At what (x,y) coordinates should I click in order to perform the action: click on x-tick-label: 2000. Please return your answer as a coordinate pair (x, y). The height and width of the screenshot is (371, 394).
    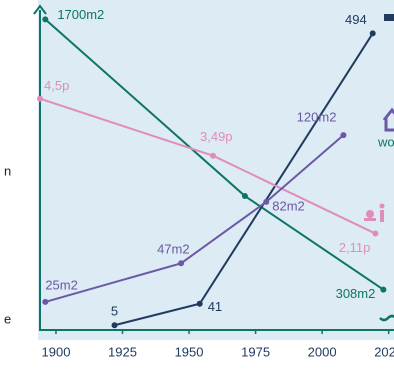
    Looking at the image, I should click on (322, 351).